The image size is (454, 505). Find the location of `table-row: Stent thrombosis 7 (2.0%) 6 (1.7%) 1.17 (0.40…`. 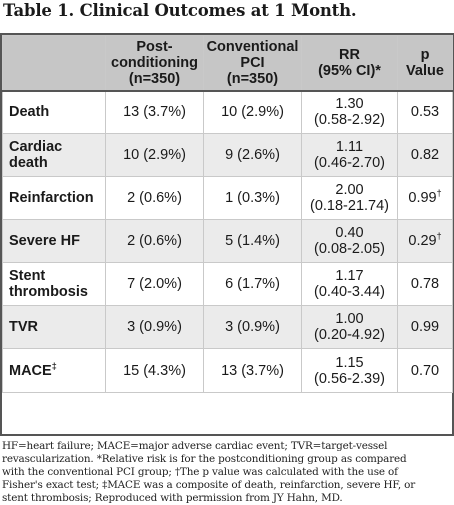

table-row: Stent thrombosis 7 (2.0%) 6 (1.7%) 1.17 (0.40… is located at coordinates (227, 284).